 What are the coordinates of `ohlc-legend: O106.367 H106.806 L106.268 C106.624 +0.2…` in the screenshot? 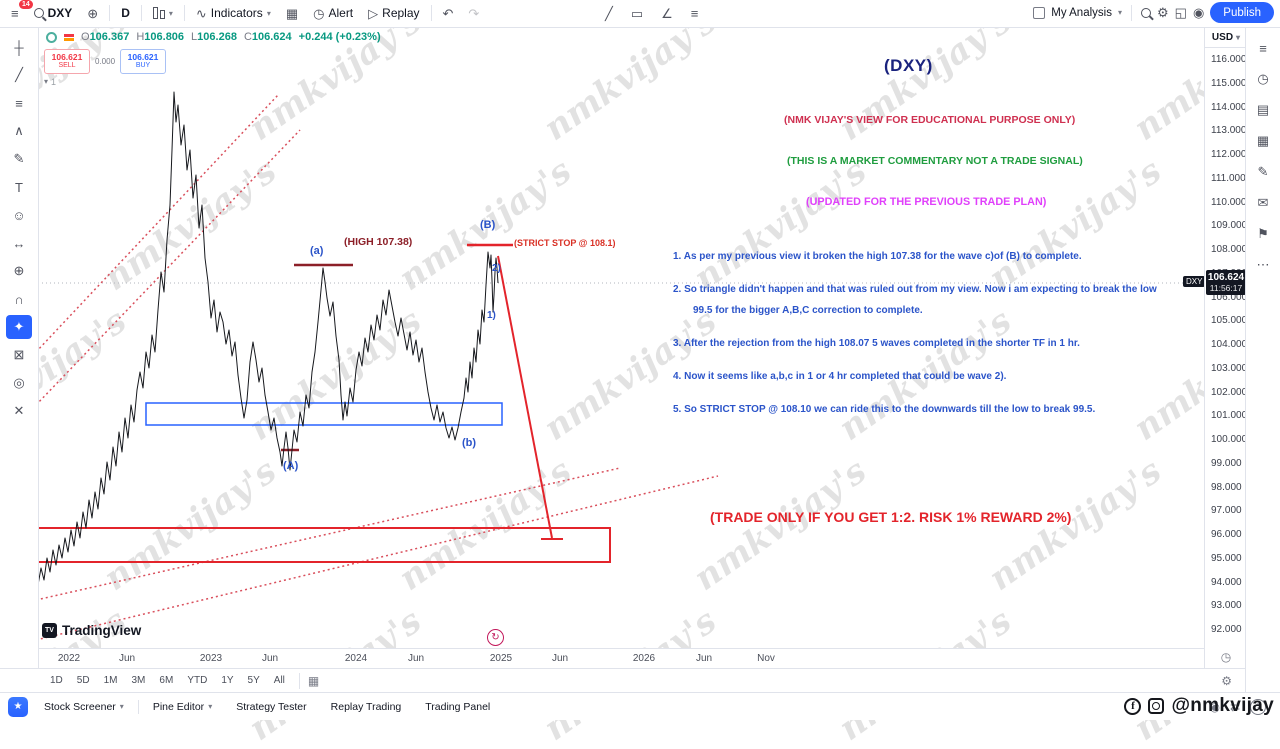 It's located at (213, 37).